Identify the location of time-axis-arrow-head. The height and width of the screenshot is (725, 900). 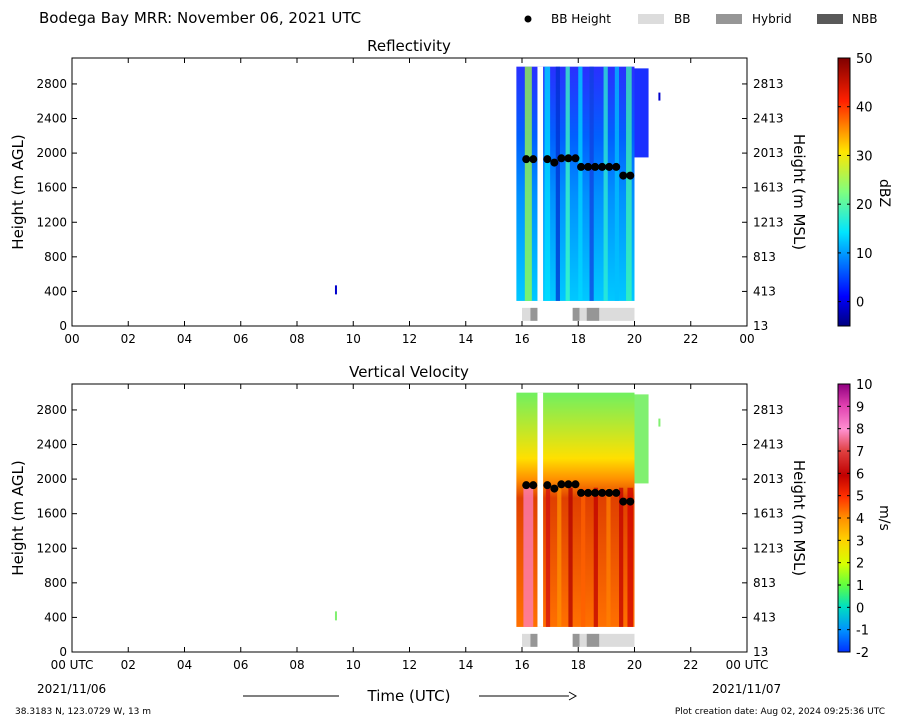
(573, 696).